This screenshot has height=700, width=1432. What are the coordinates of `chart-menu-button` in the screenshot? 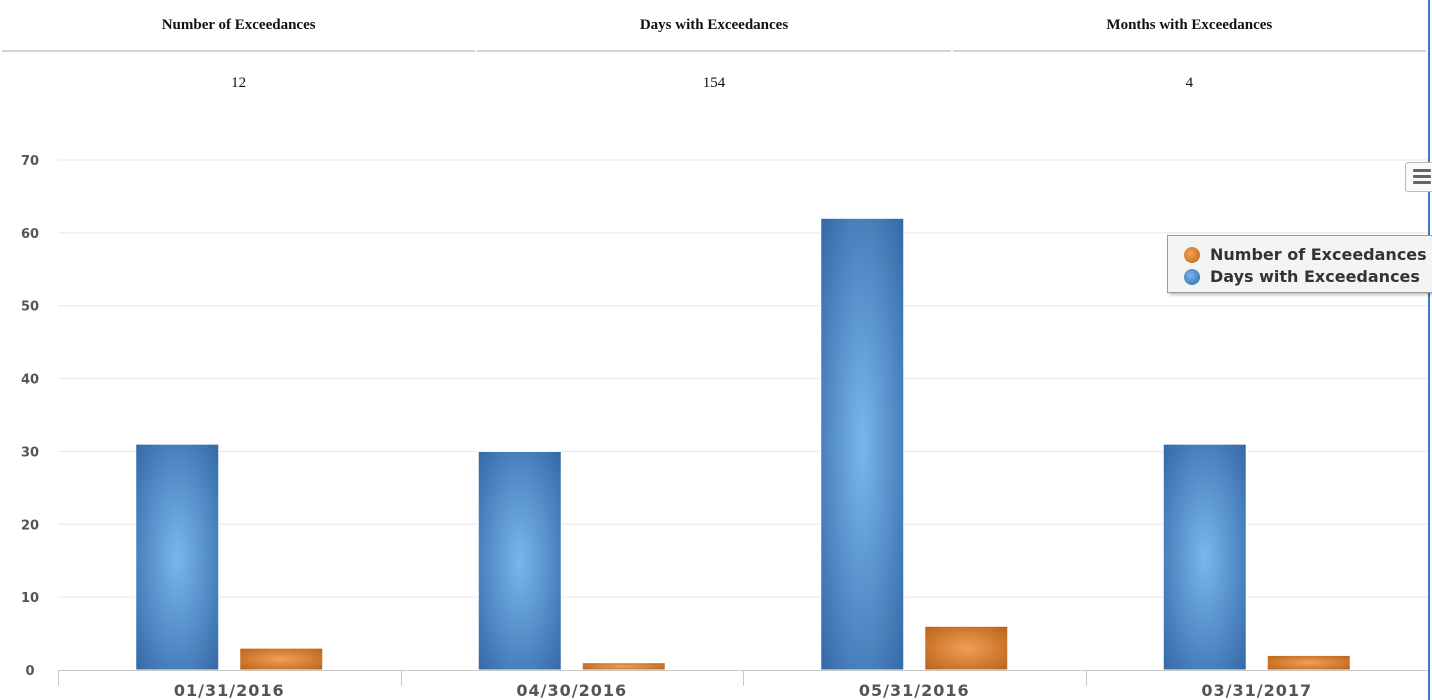 It's located at (1418, 177).